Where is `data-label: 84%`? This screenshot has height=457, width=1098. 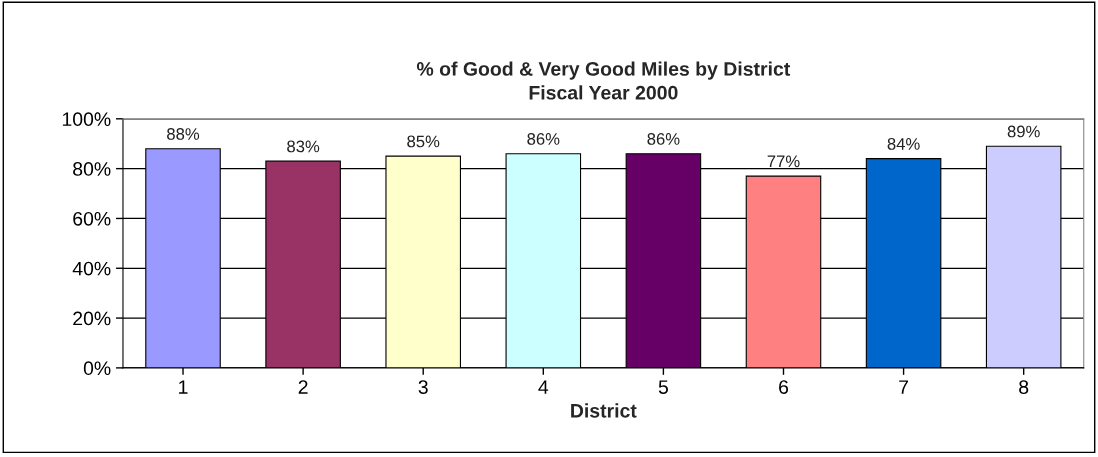
data-label: 84% is located at coordinates (903, 144).